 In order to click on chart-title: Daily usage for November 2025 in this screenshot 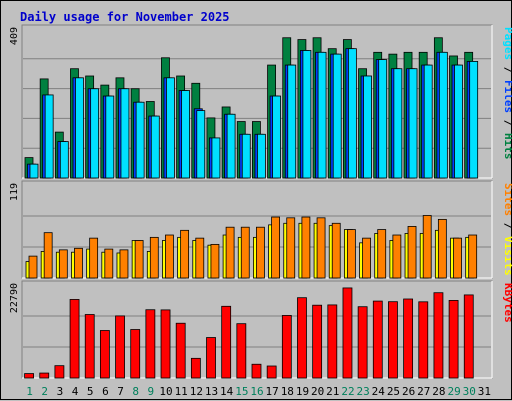, I will do `click(125, 17)`.